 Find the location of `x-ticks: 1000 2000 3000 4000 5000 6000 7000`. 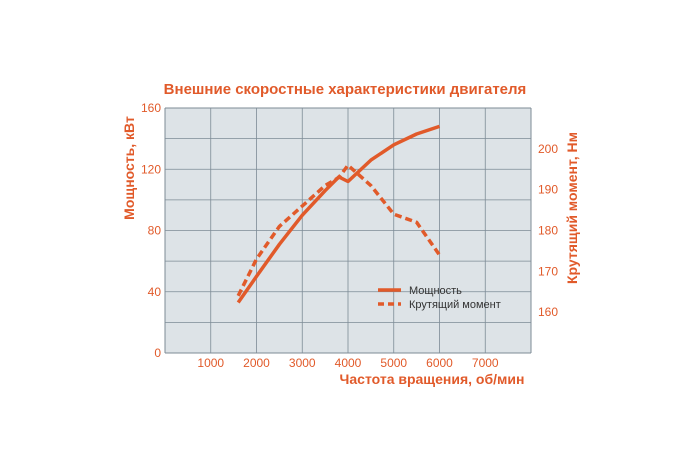

x-ticks: 1000 2000 3000 4000 5000 6000 7000 is located at coordinates (348, 363).